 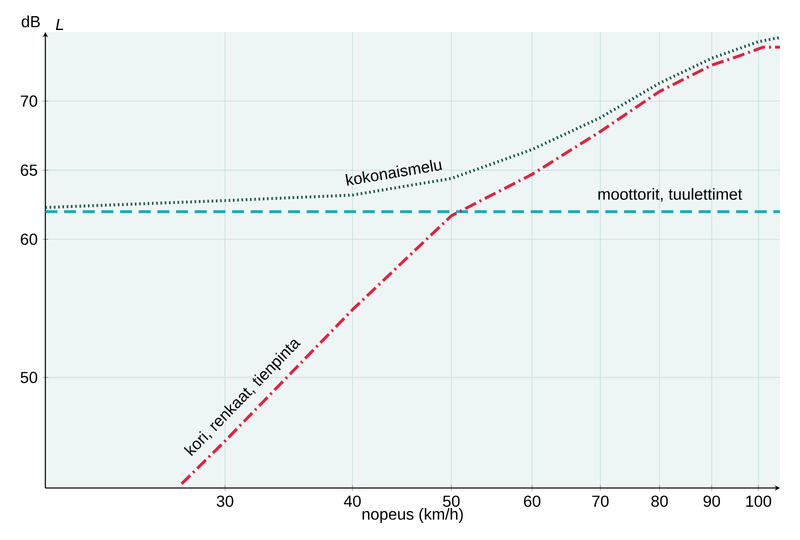 What do you see at coordinates (29, 101) in the screenshot?
I see `y-tick-label: 70` at bounding box center [29, 101].